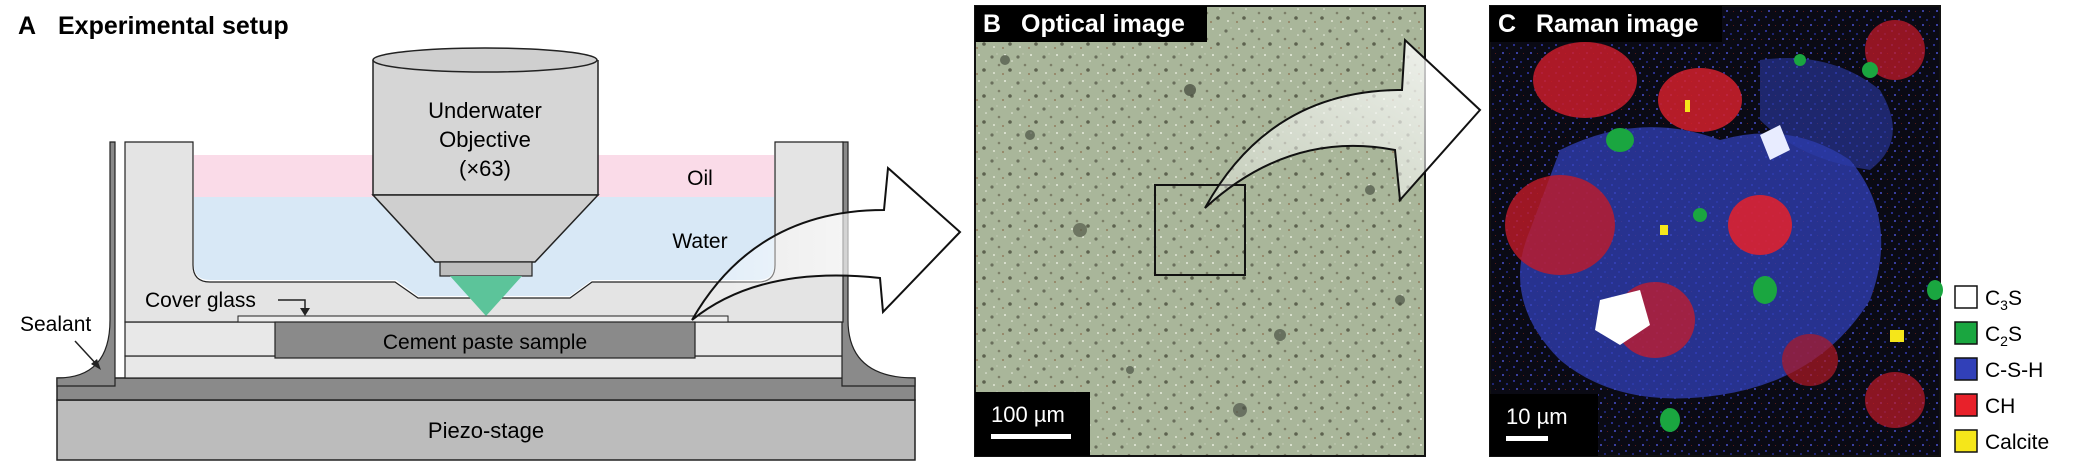  I want to click on panel-b-scale-bg, so click(1032, 424).